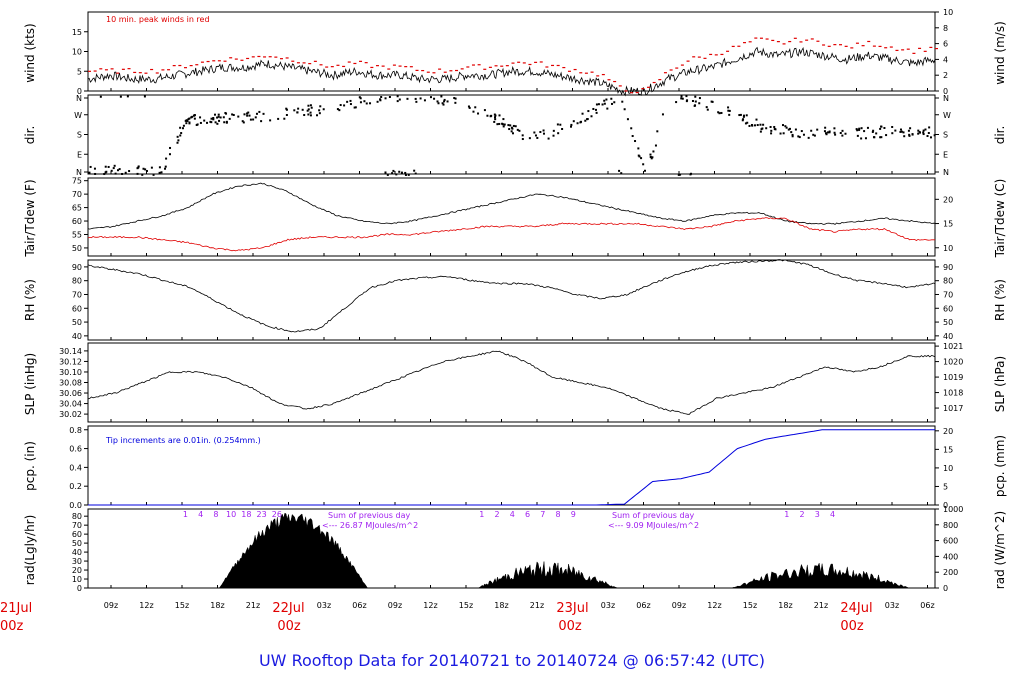 Image resolution: width=1024 pixels, height=700 pixels. What do you see at coordinates (945, 486) in the screenshot?
I see `pcp-ytick-right-label: 5` at bounding box center [945, 486].